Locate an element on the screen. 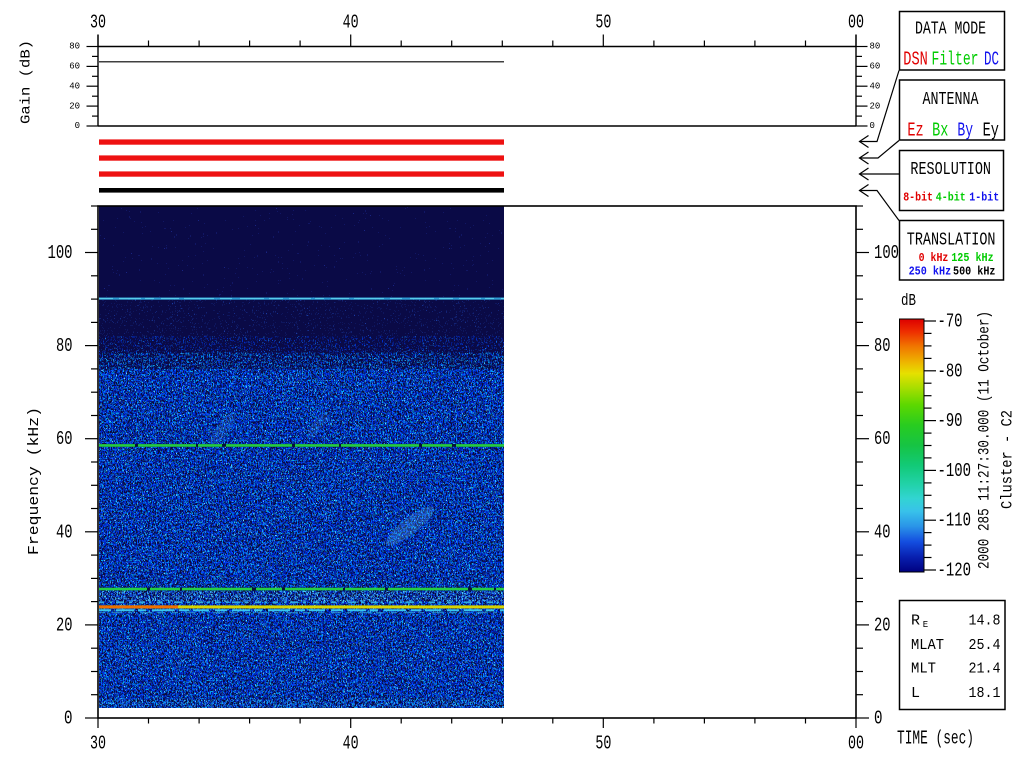 The height and width of the screenshot is (768, 1024). svg-text: 18.1 is located at coordinates (985, 693).